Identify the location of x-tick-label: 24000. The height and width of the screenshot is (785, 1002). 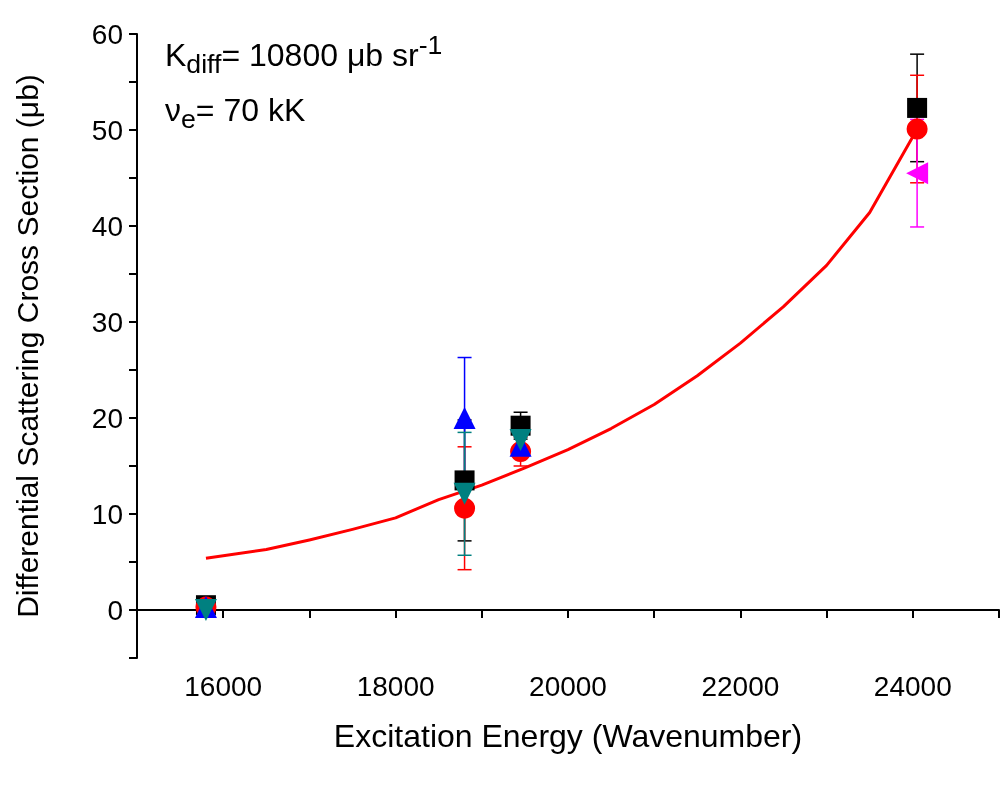
(912, 686).